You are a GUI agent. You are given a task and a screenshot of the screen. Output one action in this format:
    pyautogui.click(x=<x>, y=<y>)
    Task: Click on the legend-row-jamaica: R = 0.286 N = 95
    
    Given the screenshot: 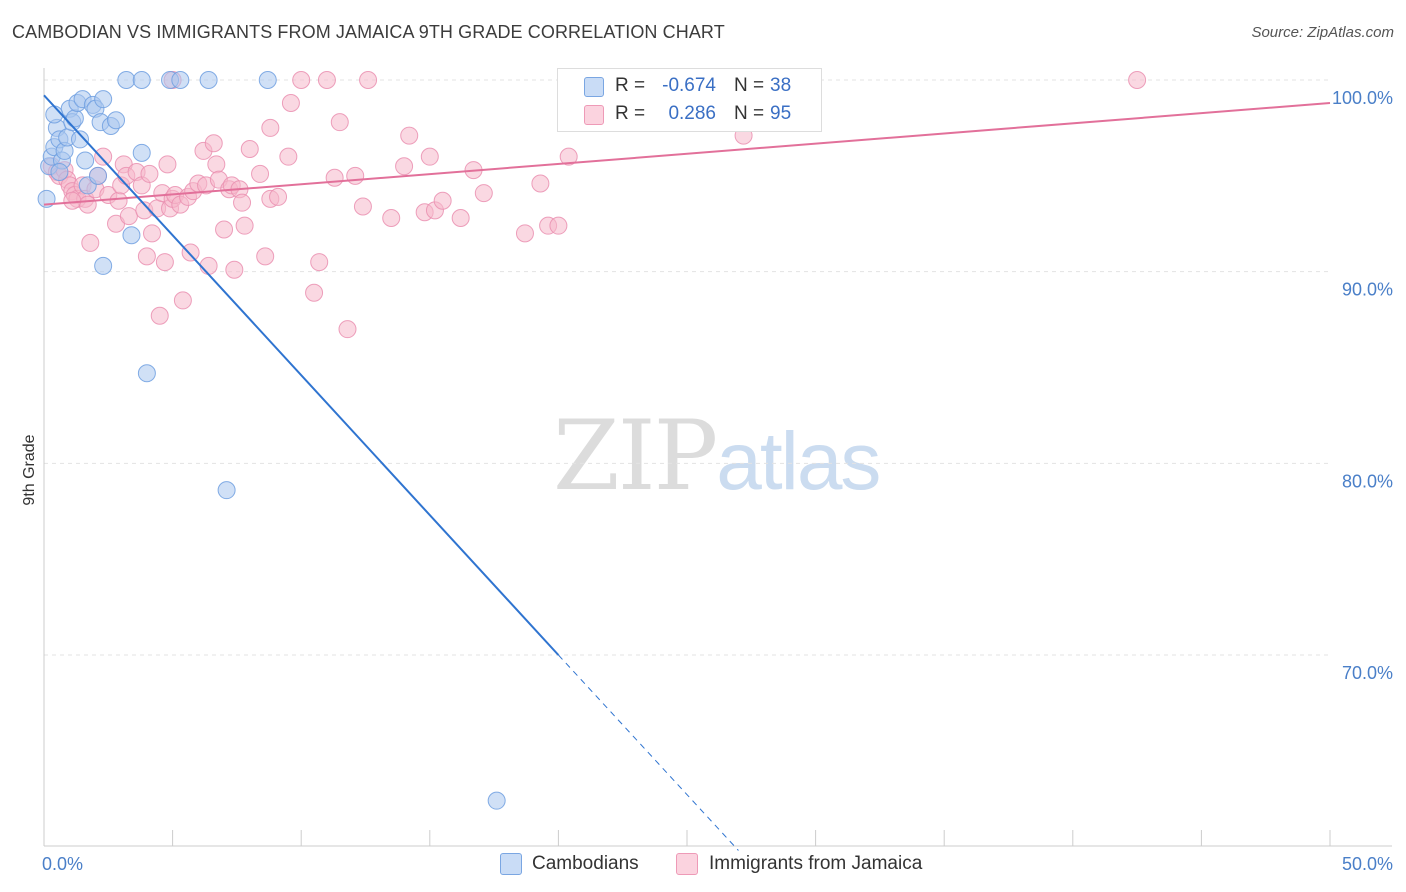 What is the action you would take?
    pyautogui.click(x=689, y=114)
    